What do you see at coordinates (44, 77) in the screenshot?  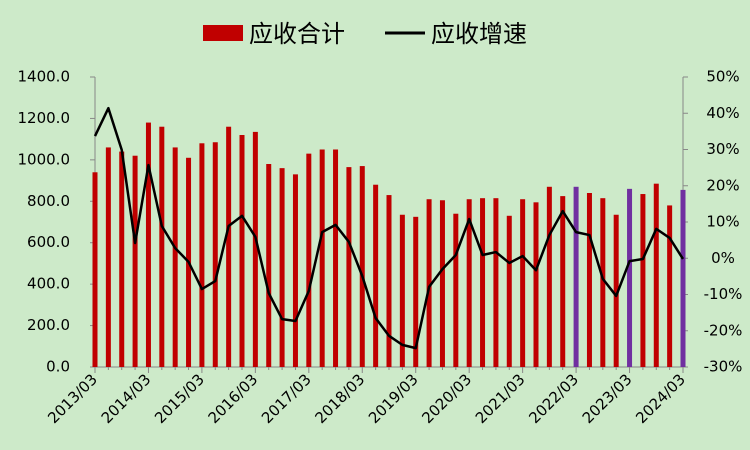 I see `y-tick-label: 1400.0` at bounding box center [44, 77].